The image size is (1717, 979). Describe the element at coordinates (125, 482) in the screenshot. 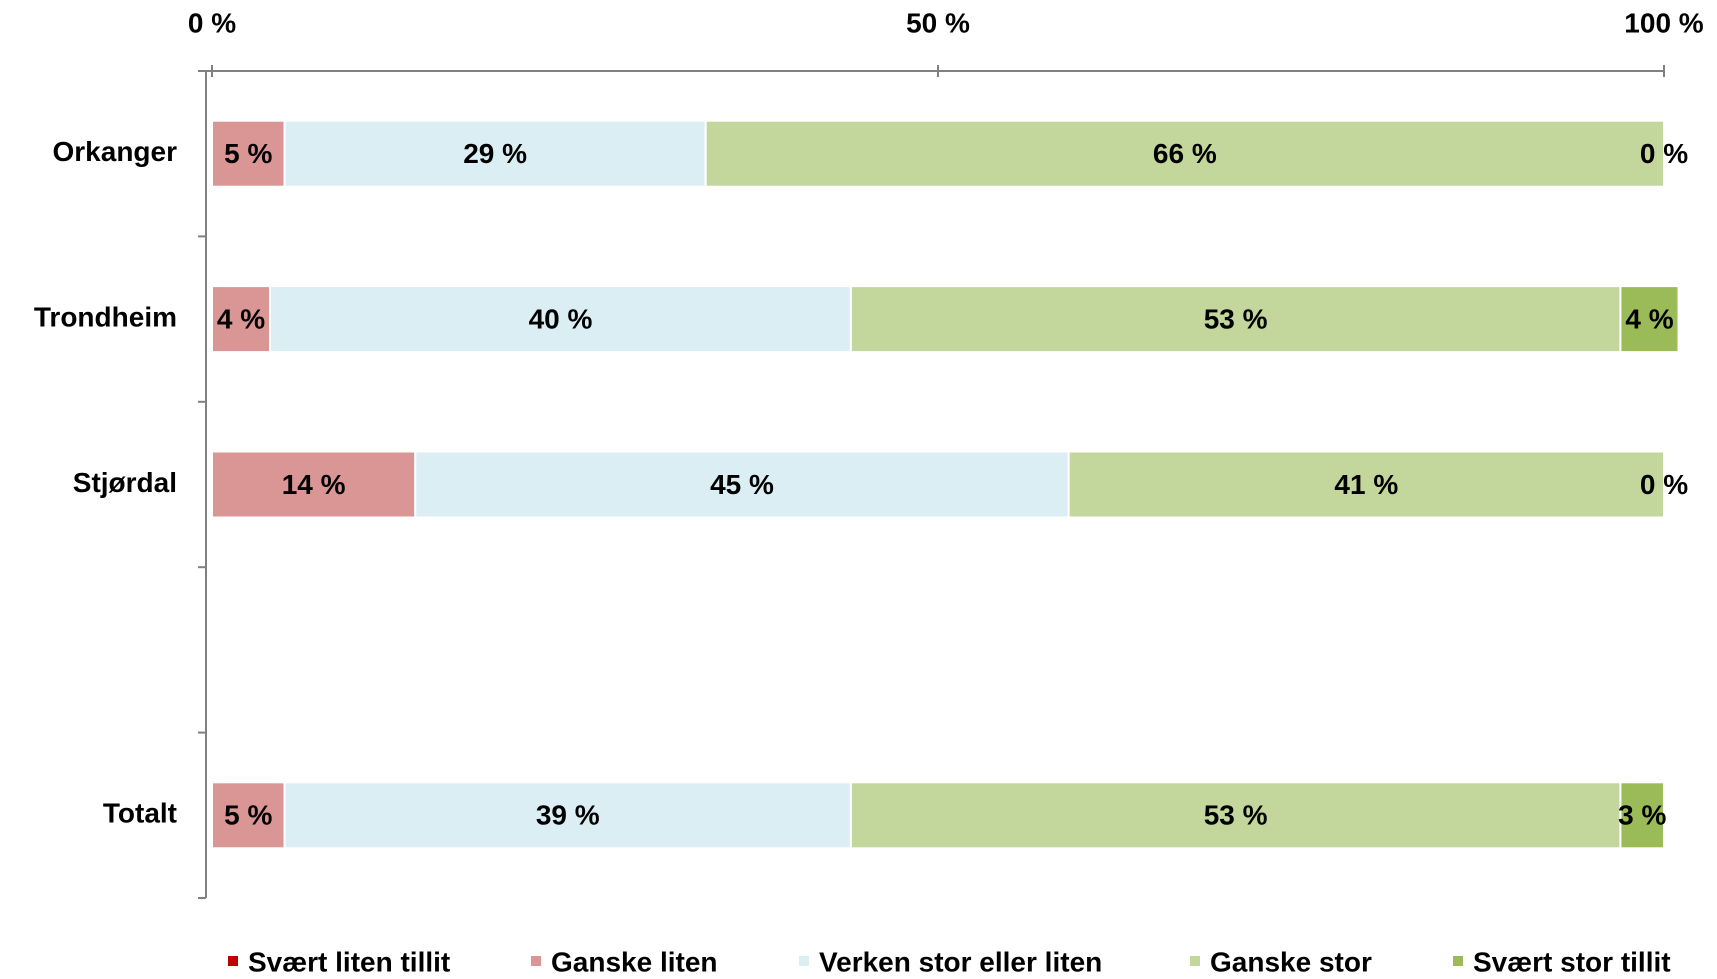

I see `y-tick-label: Stjørdal` at that location.